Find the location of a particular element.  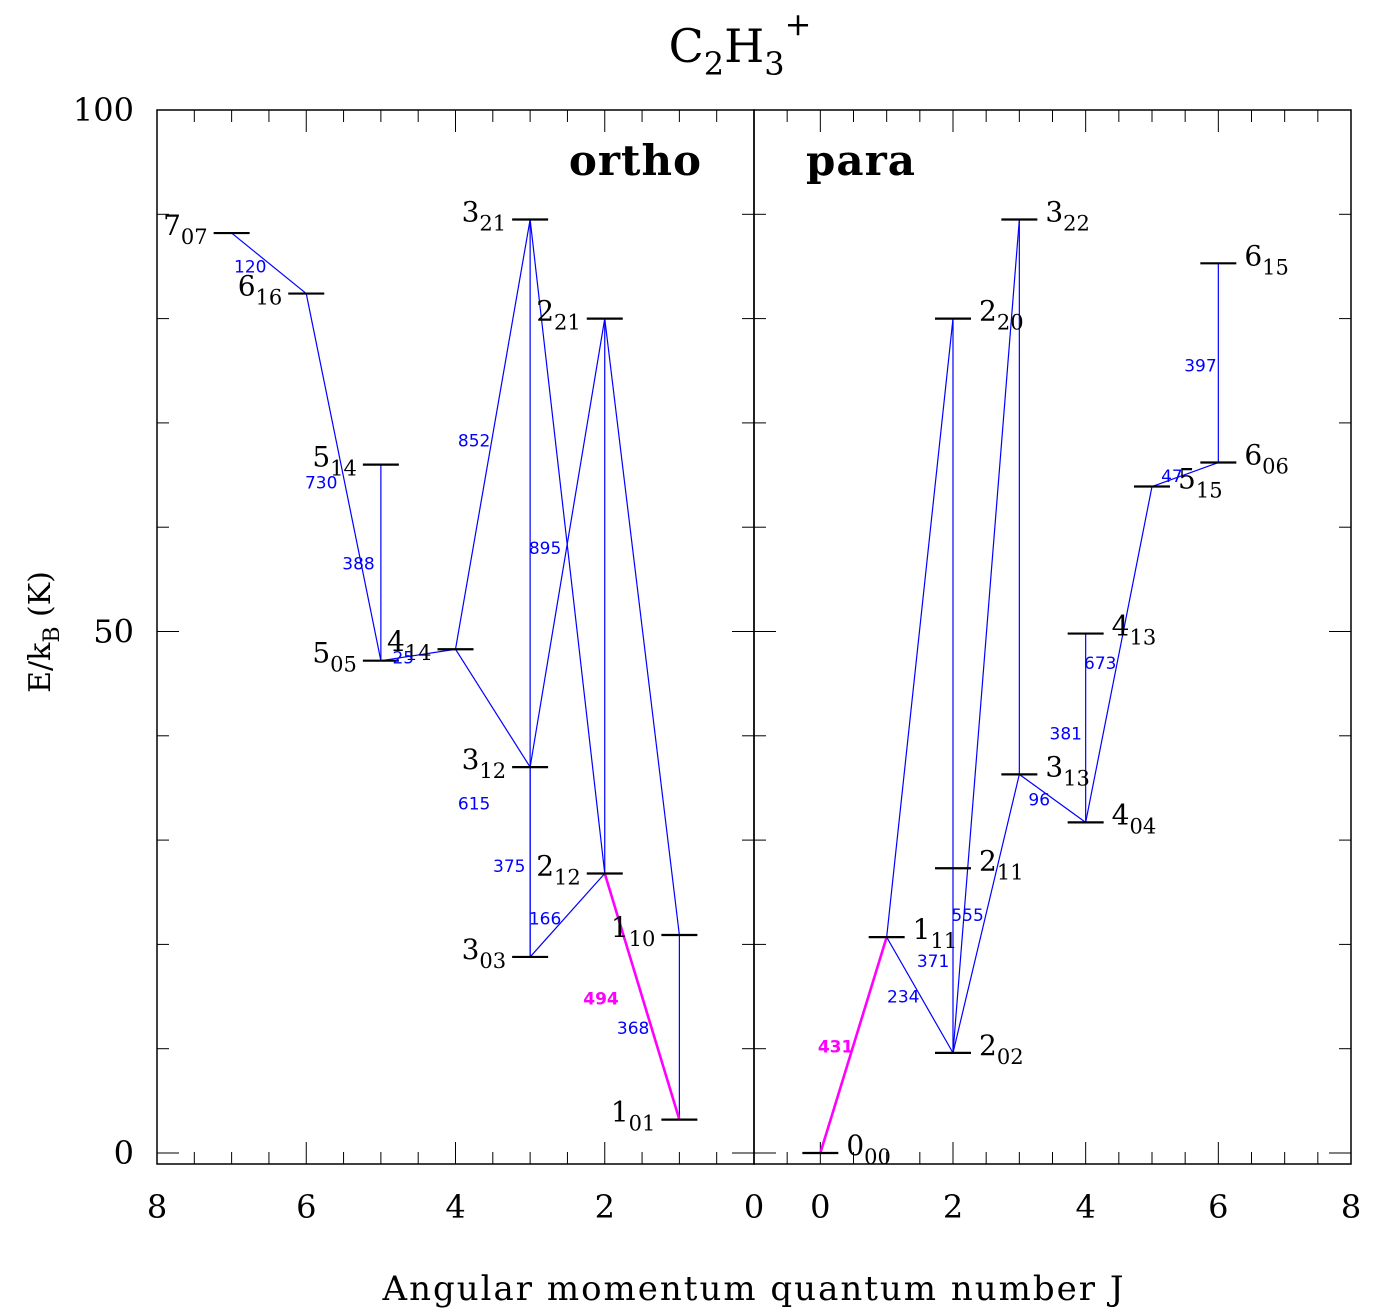

level-label-4_14: 414 is located at coordinates (409, 645).